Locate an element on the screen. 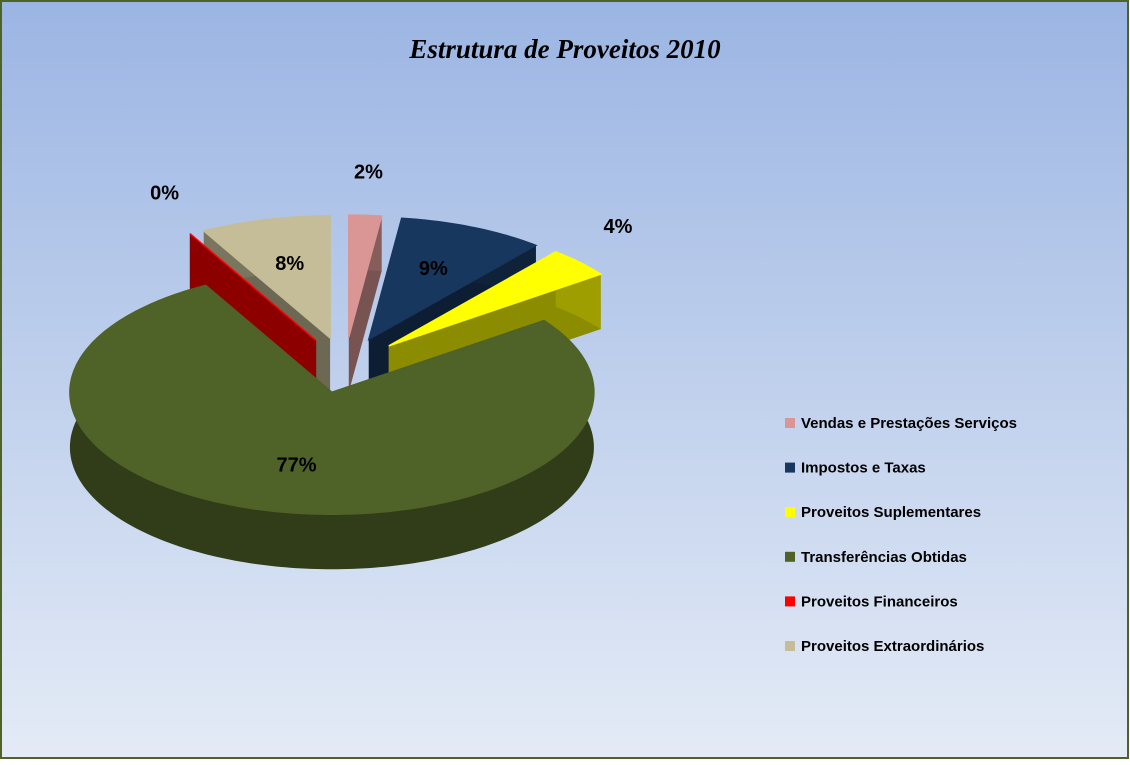  data-label: 2% is located at coordinates (368, 172).